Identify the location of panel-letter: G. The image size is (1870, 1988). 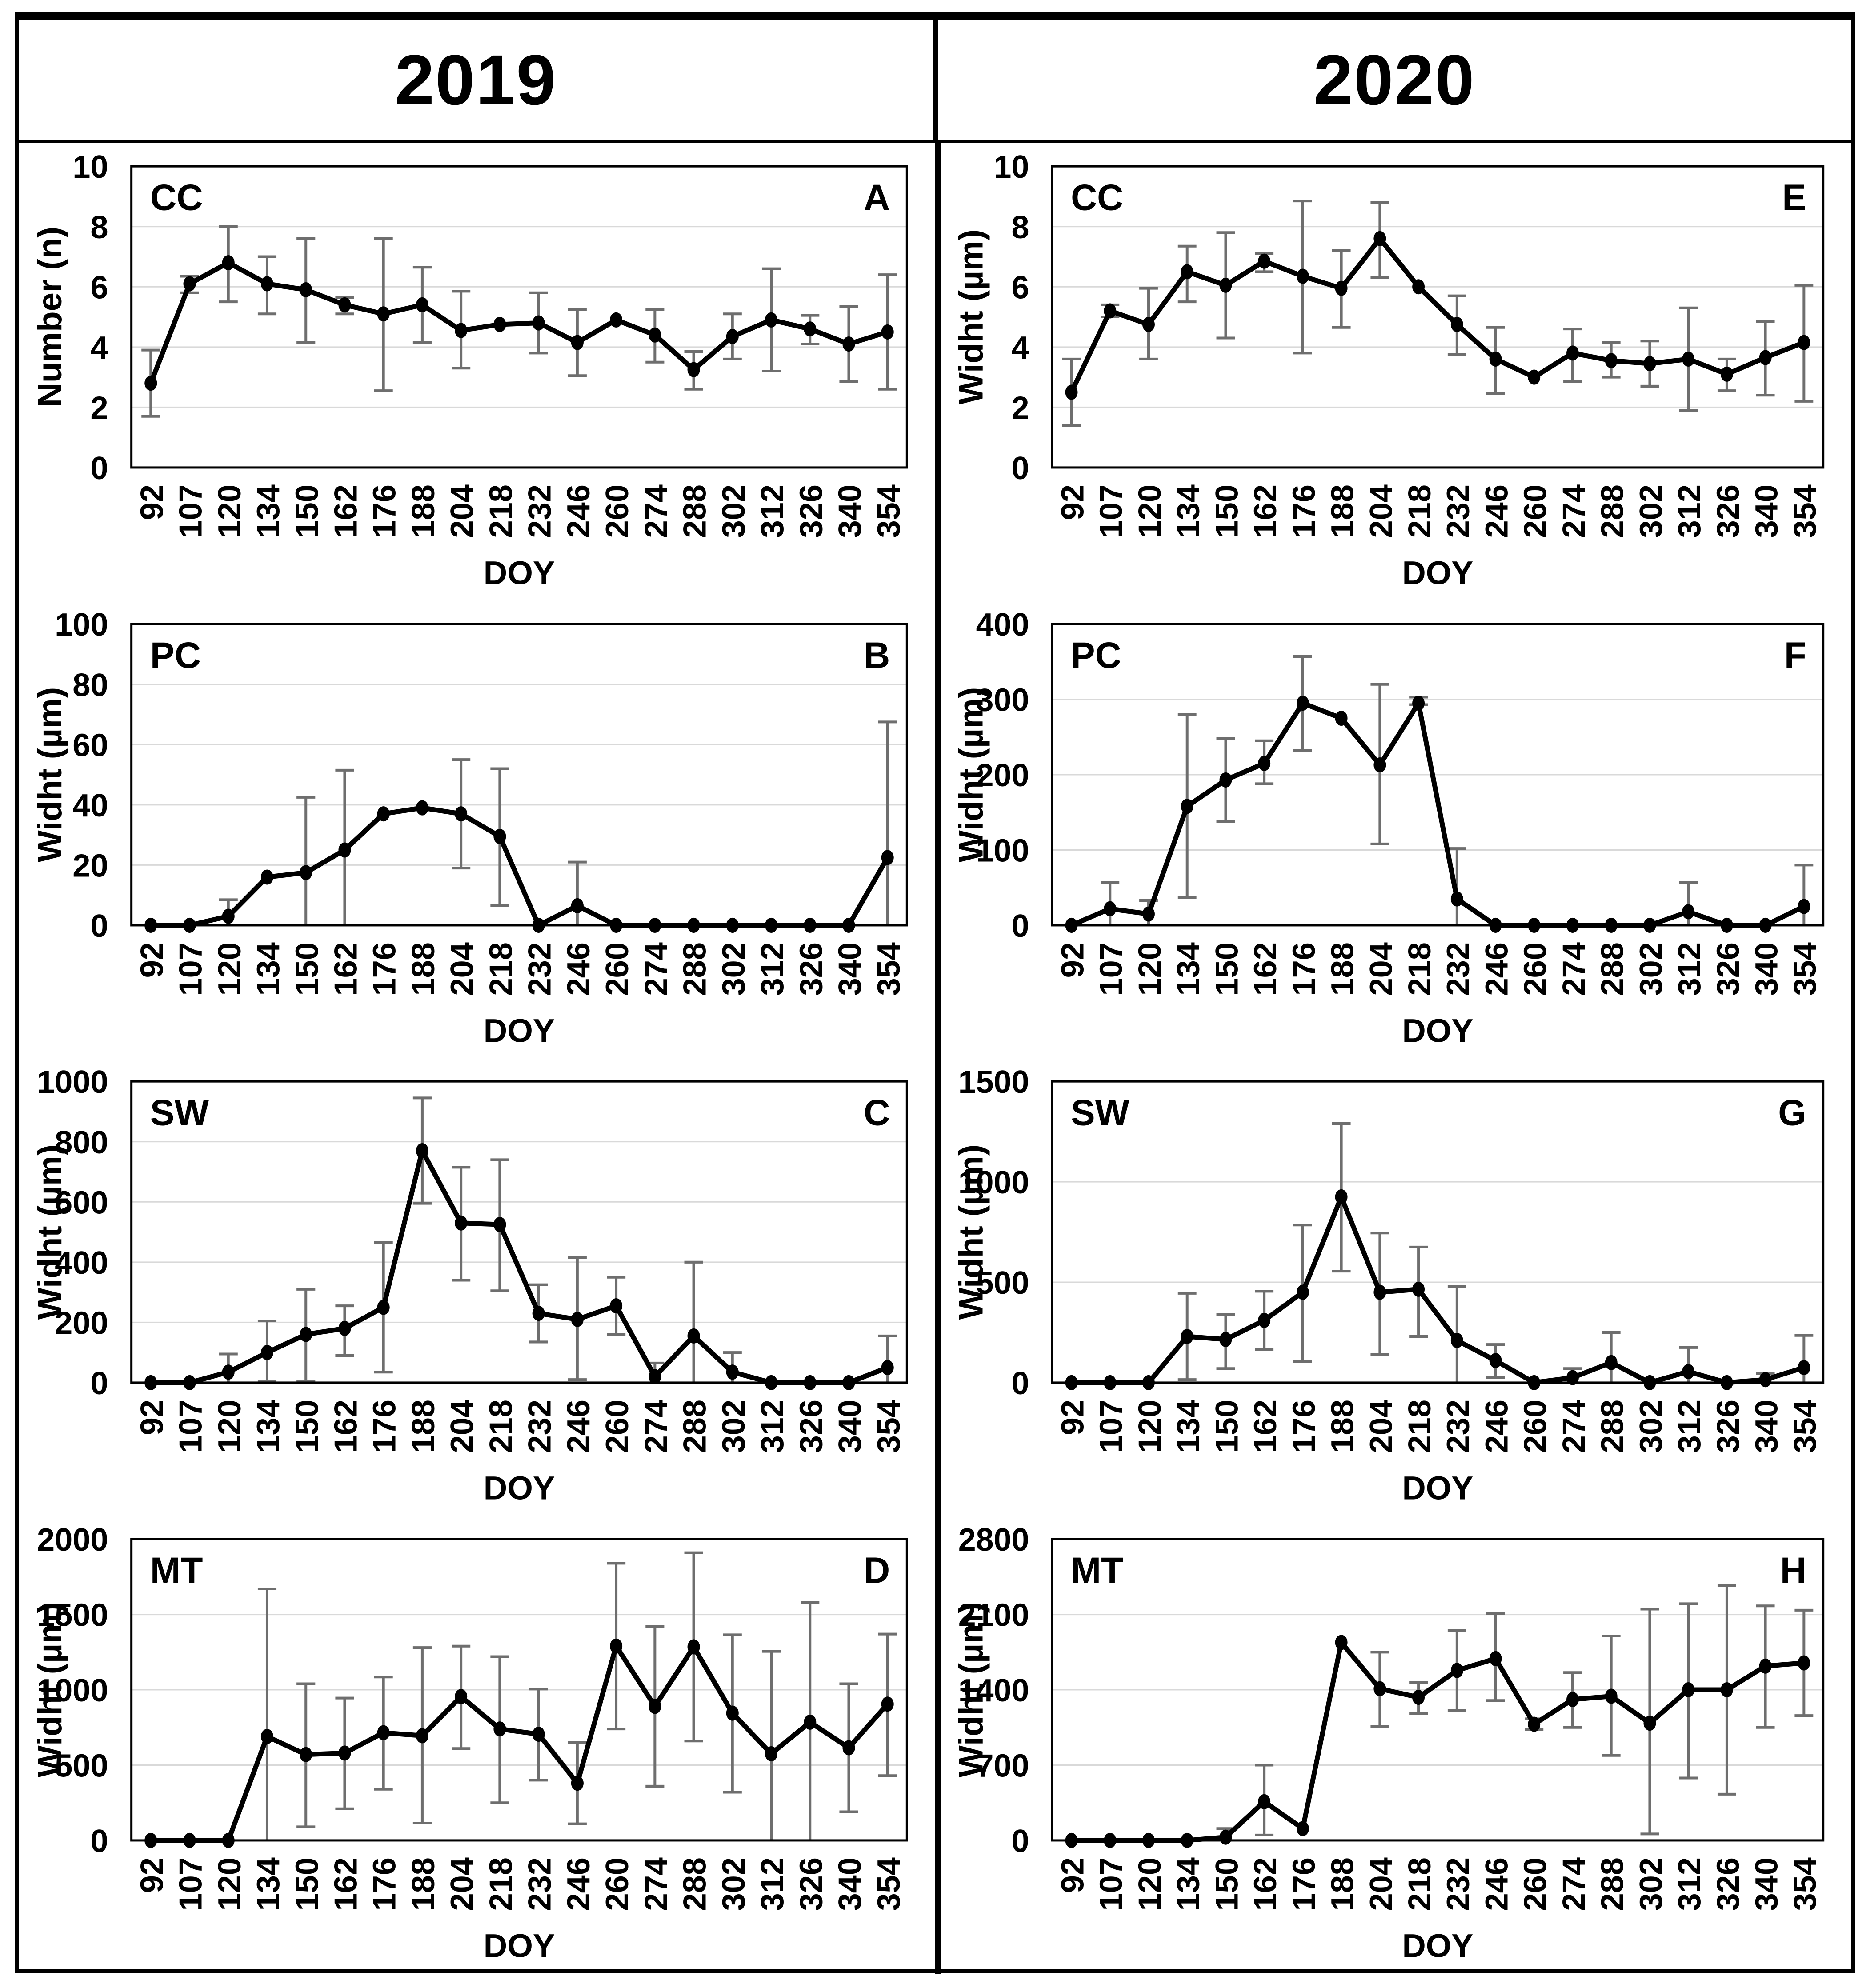
(1792, 1113).